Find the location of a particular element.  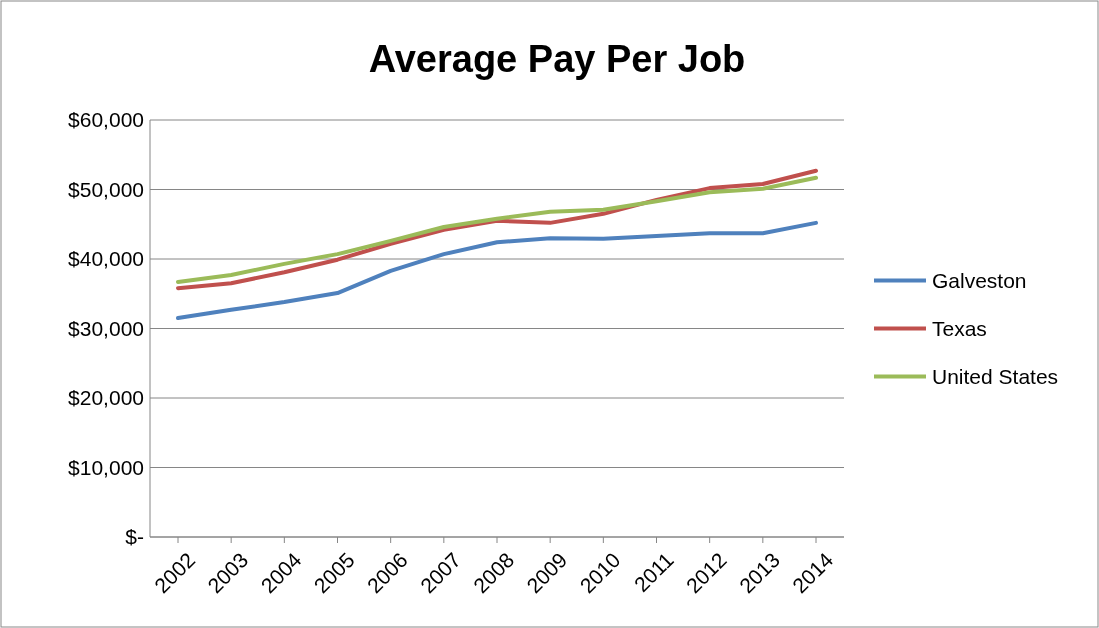

legend-label: Texas is located at coordinates (959, 328).